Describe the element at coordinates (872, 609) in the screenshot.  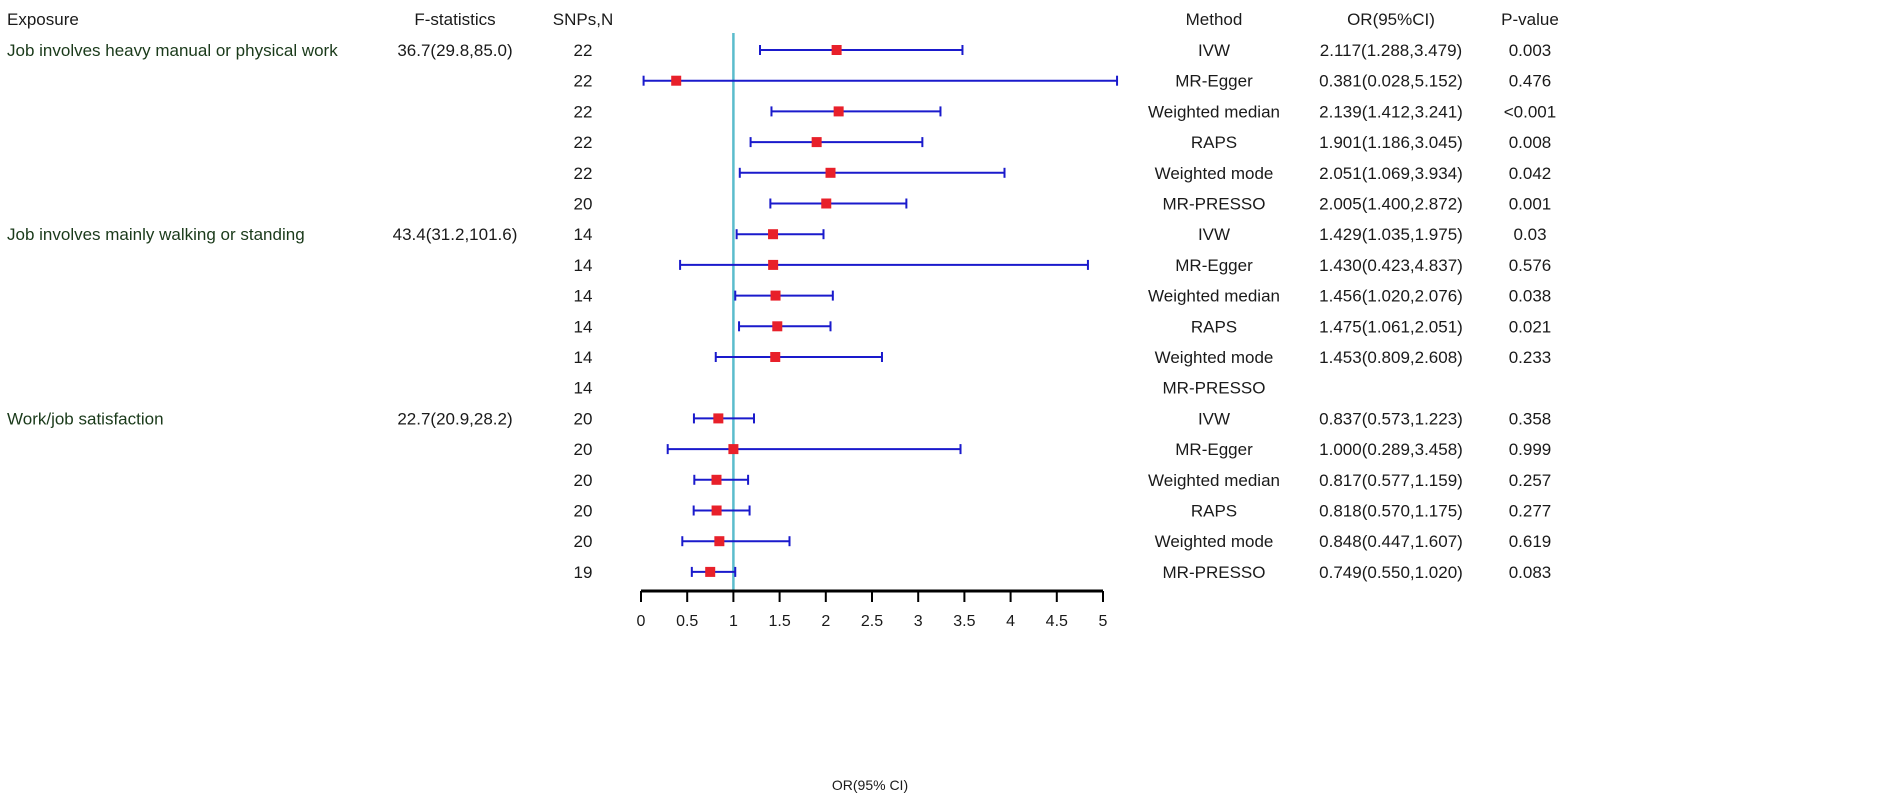
I see `x-axis: 0 0.5 1 1.5 2 2.5 3 3.5 4 4.5 5` at that location.